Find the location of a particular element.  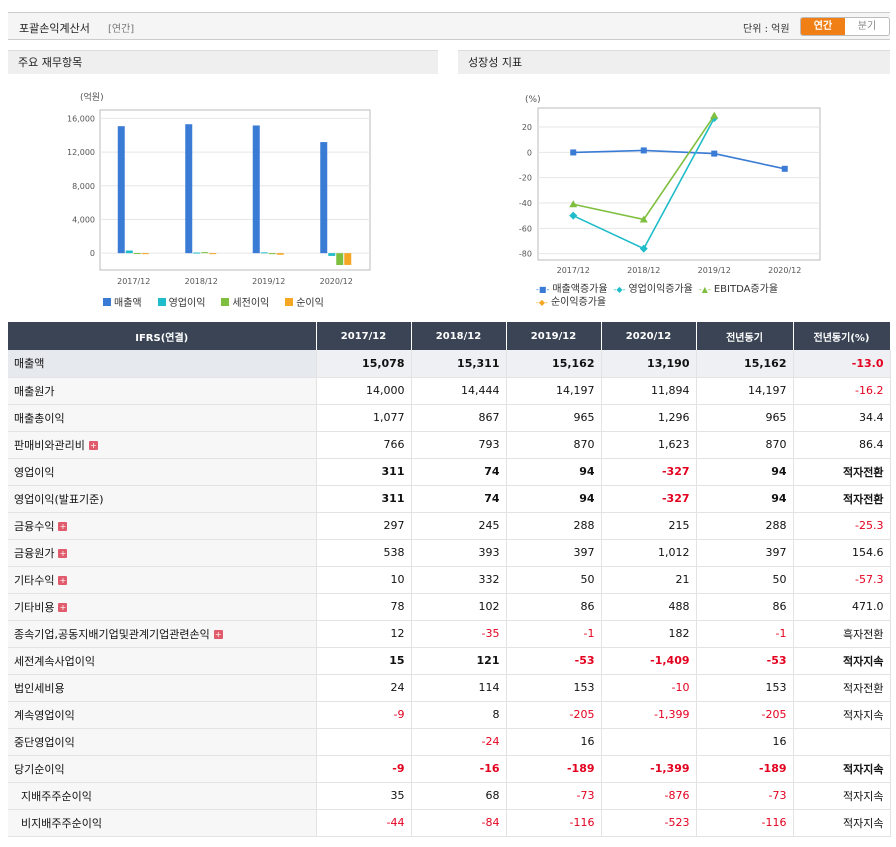

value-cell: 311 is located at coordinates (364, 472).